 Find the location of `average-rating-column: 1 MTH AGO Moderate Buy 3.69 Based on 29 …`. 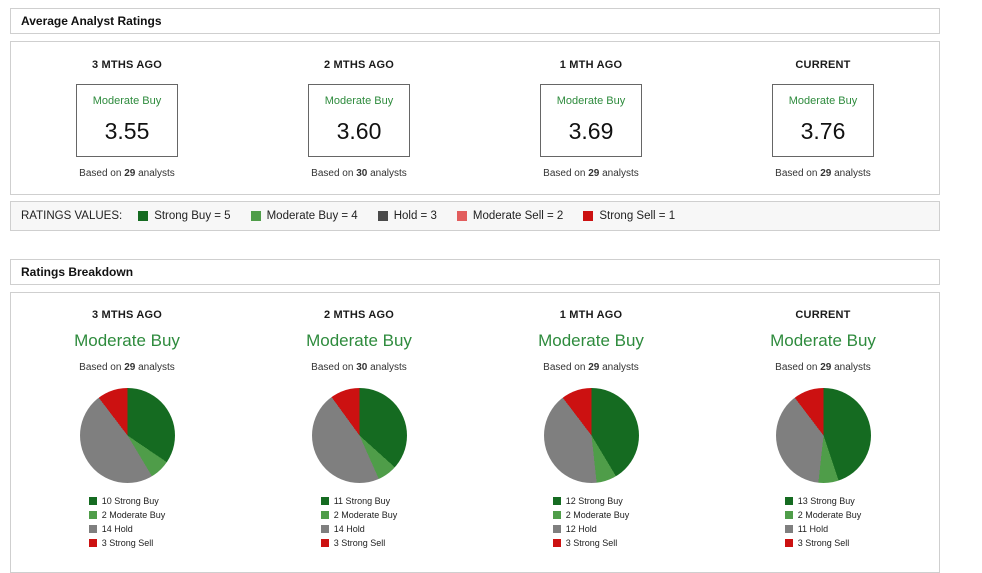

average-rating-column: 1 MTH AGO Moderate Buy 3.69 Based on 29 … is located at coordinates (591, 119).